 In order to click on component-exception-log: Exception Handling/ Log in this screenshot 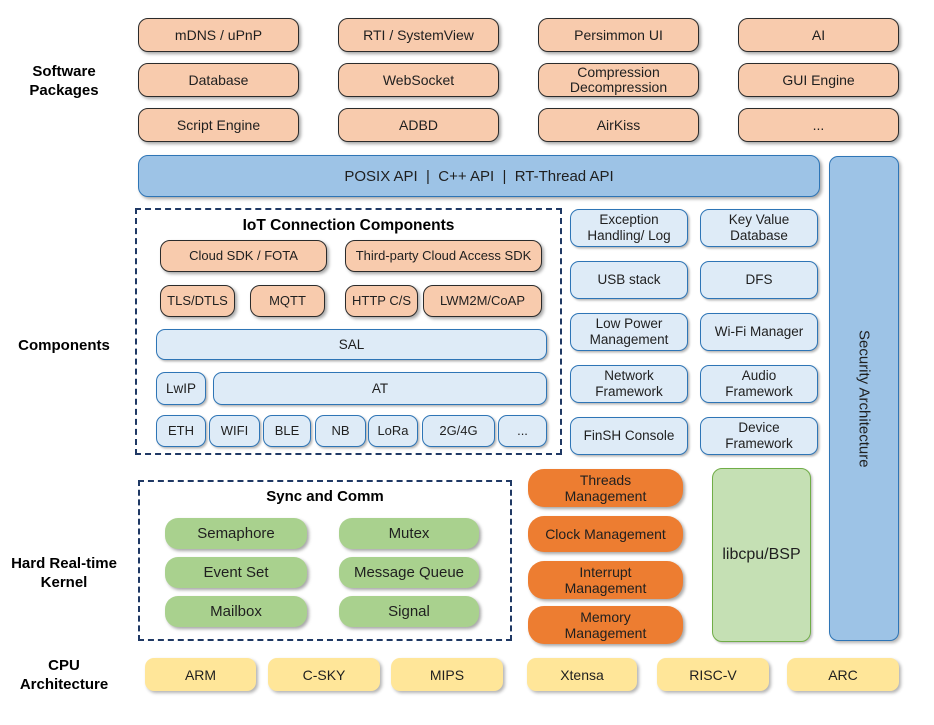, I will do `click(629, 228)`.